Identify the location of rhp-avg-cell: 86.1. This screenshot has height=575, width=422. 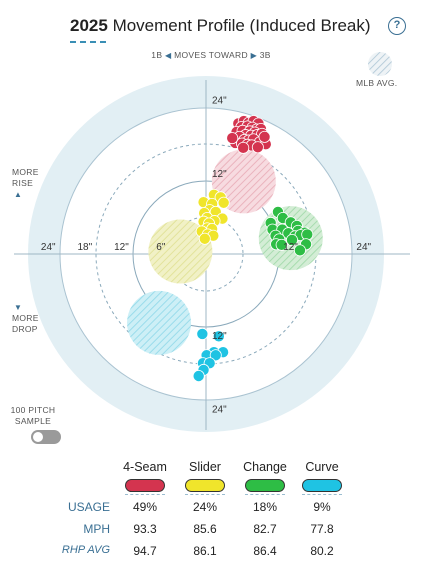
(205, 551).